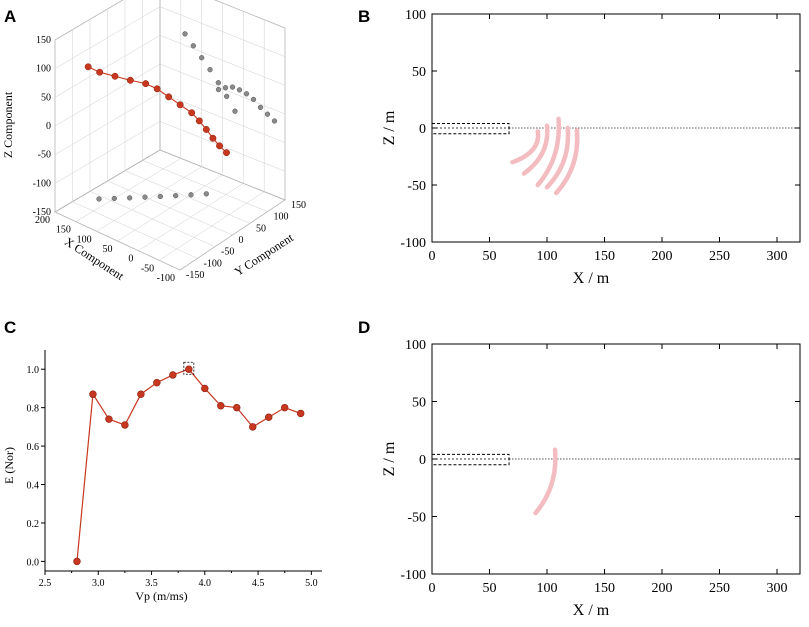 The image size is (809, 627). I want to click on y-tick-label-6: 150, so click(298, 205).